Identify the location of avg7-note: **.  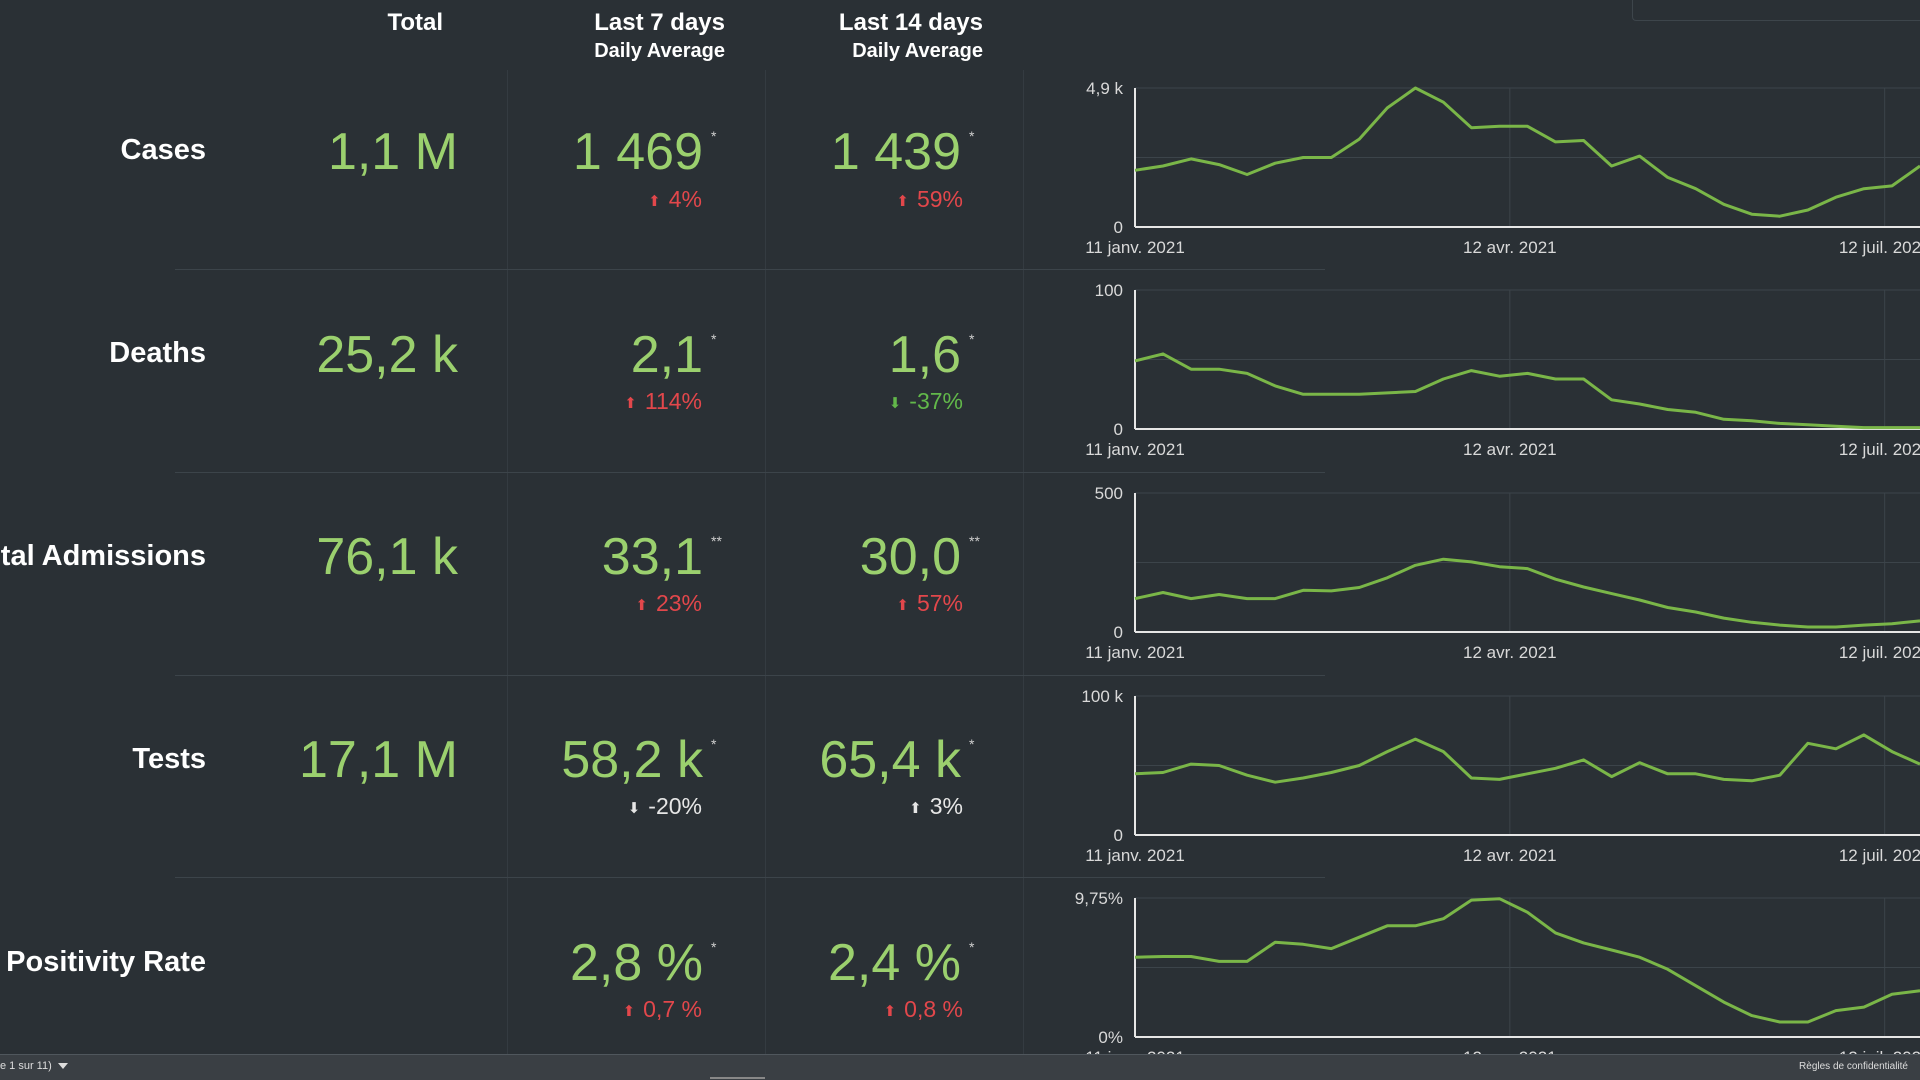
(716, 541).